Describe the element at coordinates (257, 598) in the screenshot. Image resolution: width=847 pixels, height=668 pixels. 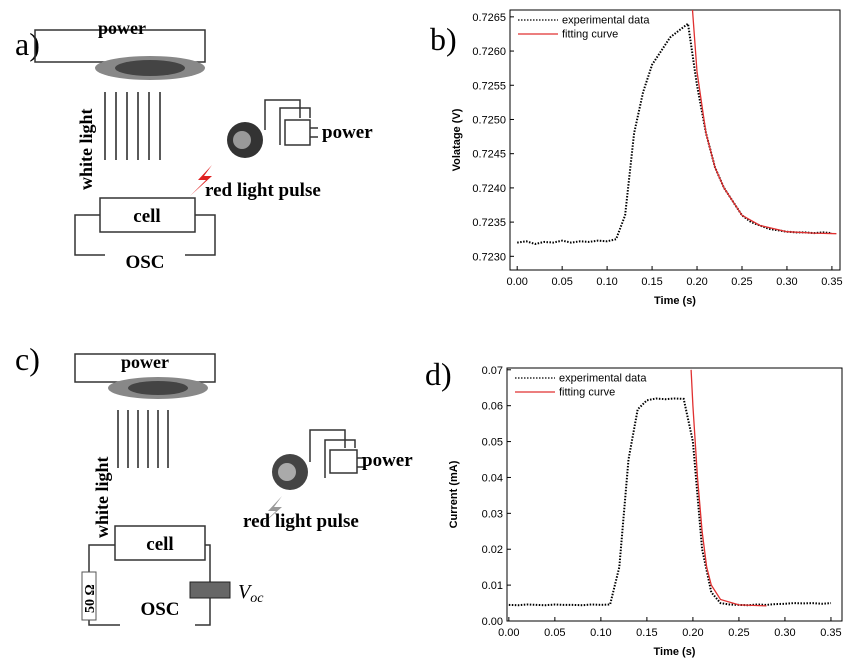
I see `label: oc` at that location.